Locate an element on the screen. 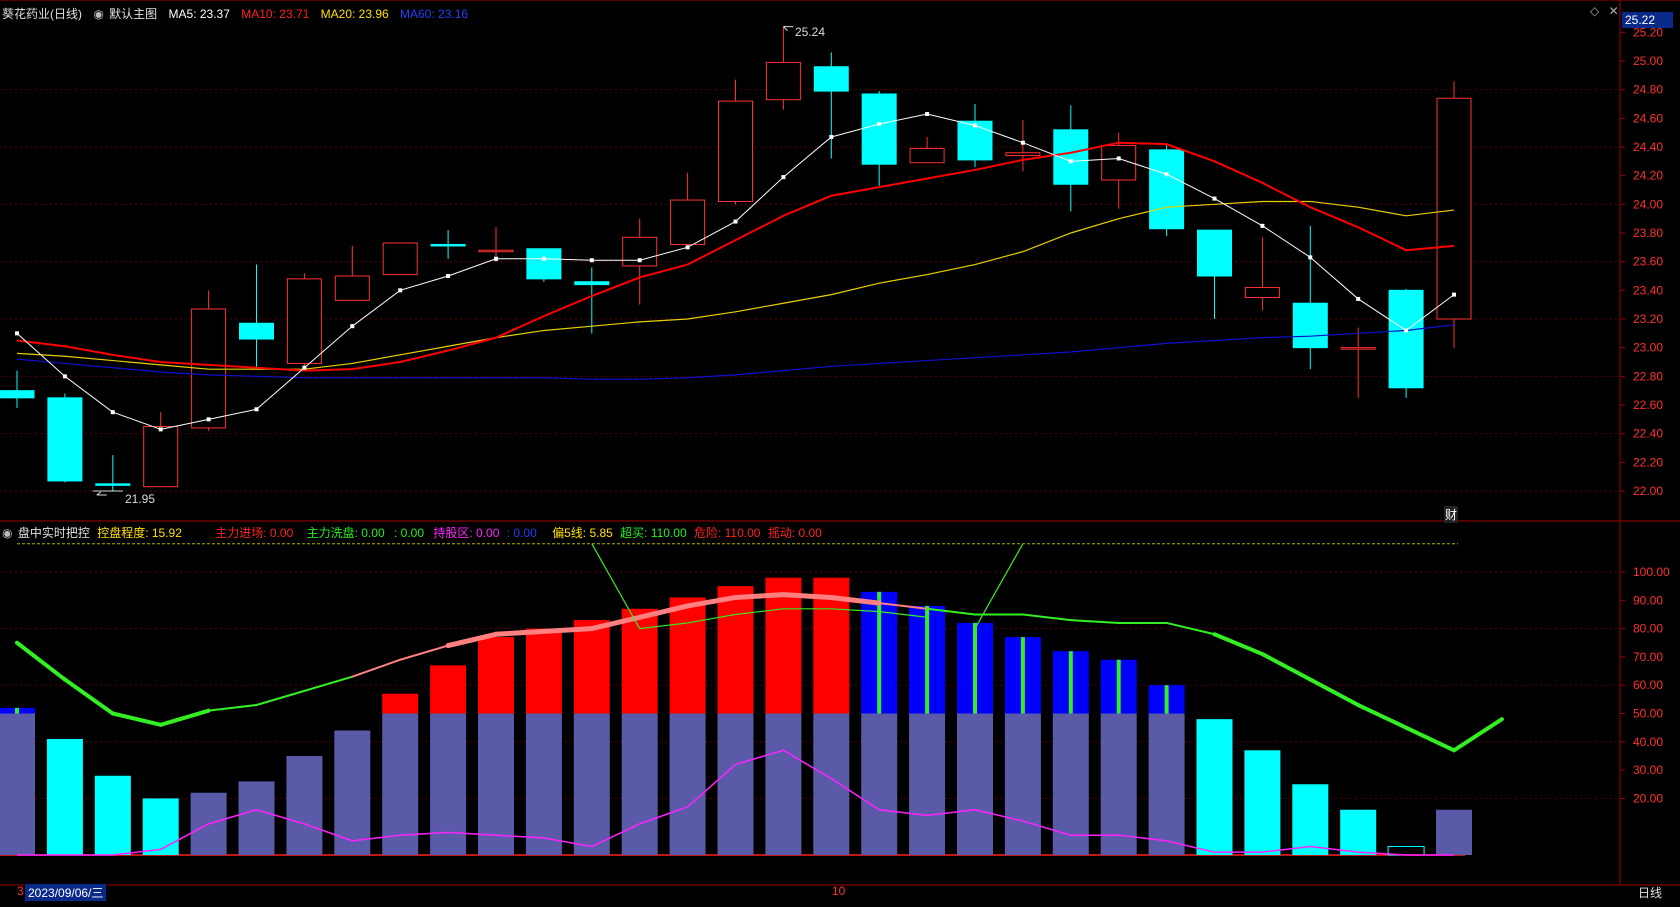  indicator-tick-label: 50.00 is located at coordinates (1648, 714).